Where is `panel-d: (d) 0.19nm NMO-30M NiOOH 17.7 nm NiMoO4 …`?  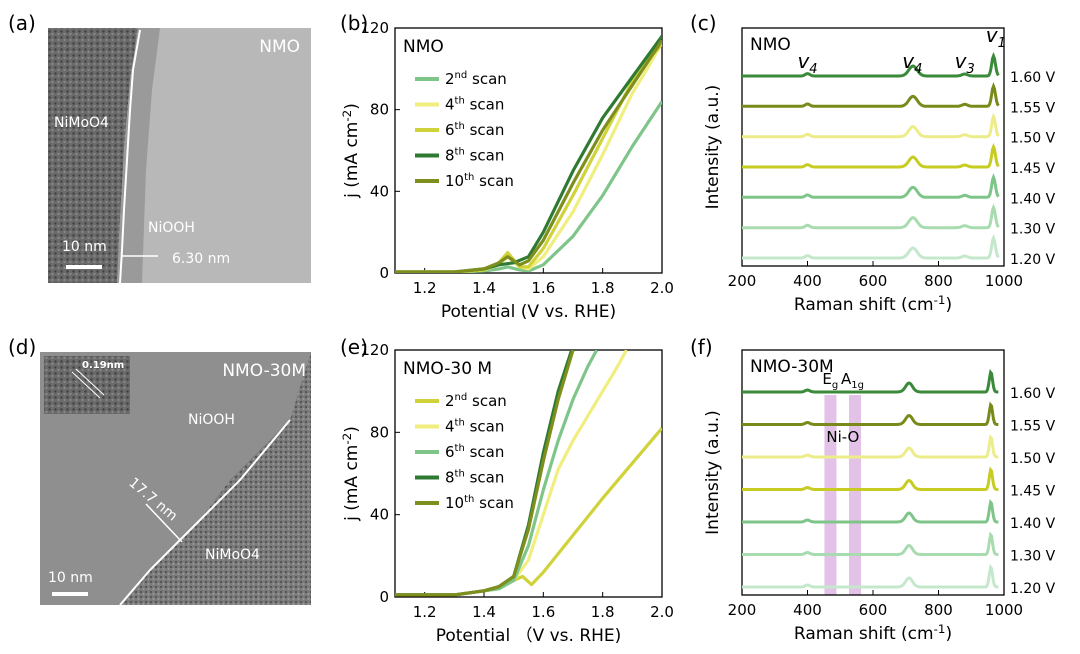 panel-d: (d) 0.19nm NMO-30M NiOOH 17.7 nm NiMoO4 … is located at coordinates (159, 470).